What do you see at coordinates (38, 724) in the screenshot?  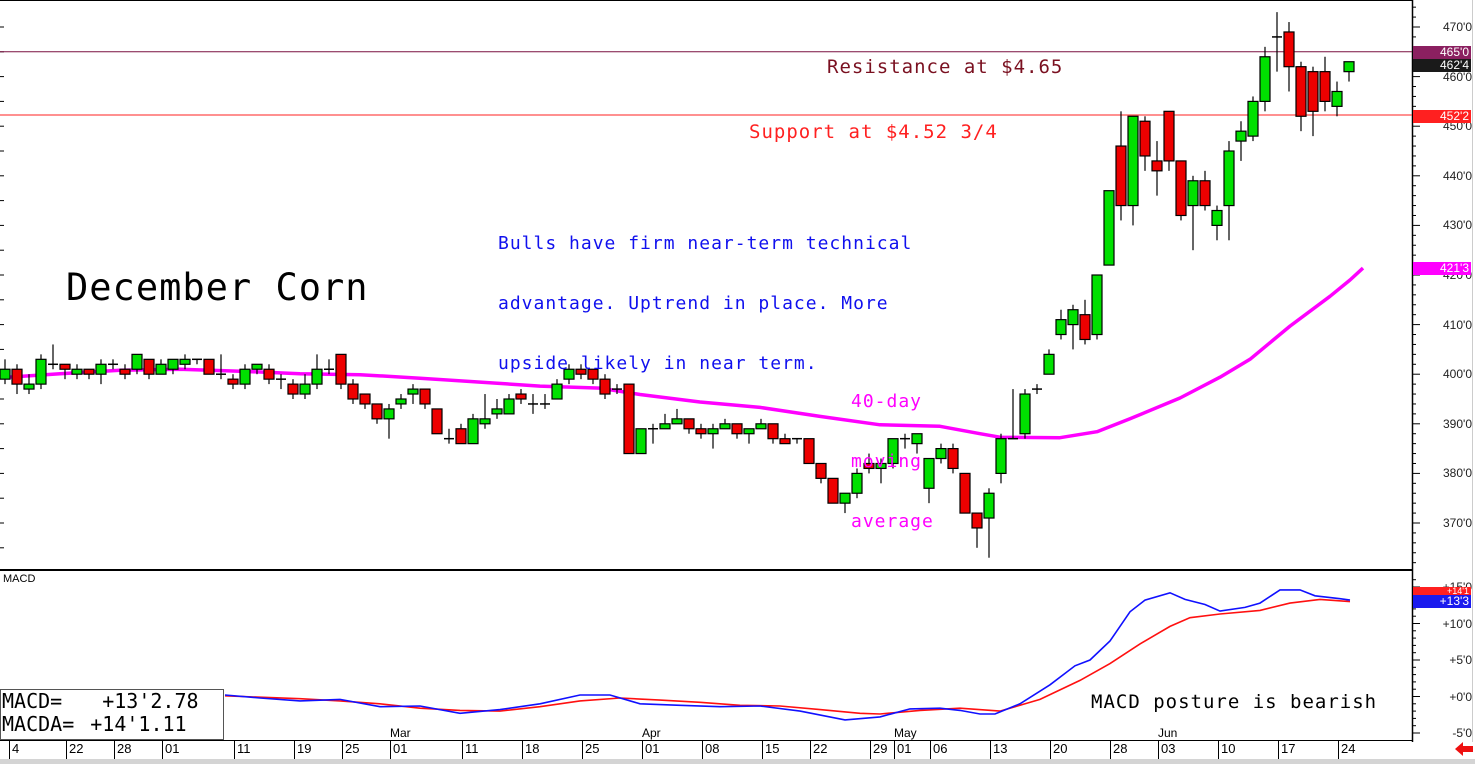 I see `macda-label: MACDA=` at bounding box center [38, 724].